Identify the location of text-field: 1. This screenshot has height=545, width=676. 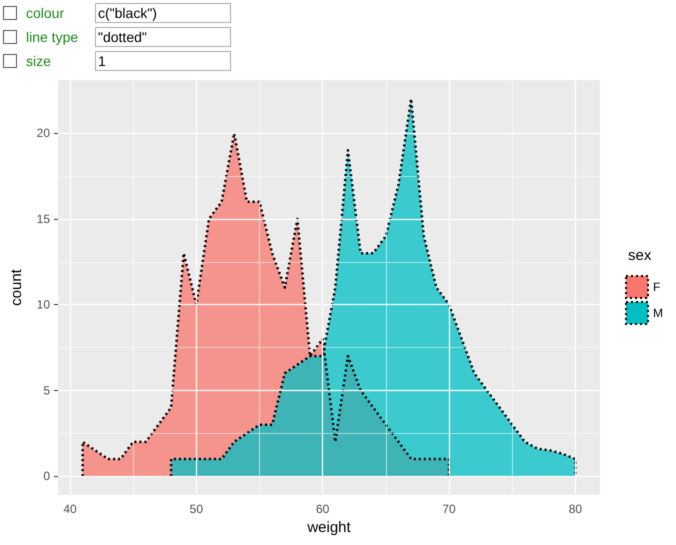
(163, 61).